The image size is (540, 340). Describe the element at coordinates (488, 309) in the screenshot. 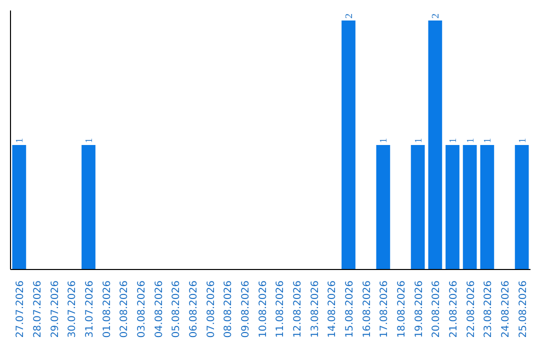

I see `x-tick-label: 23.08.2026` at that location.